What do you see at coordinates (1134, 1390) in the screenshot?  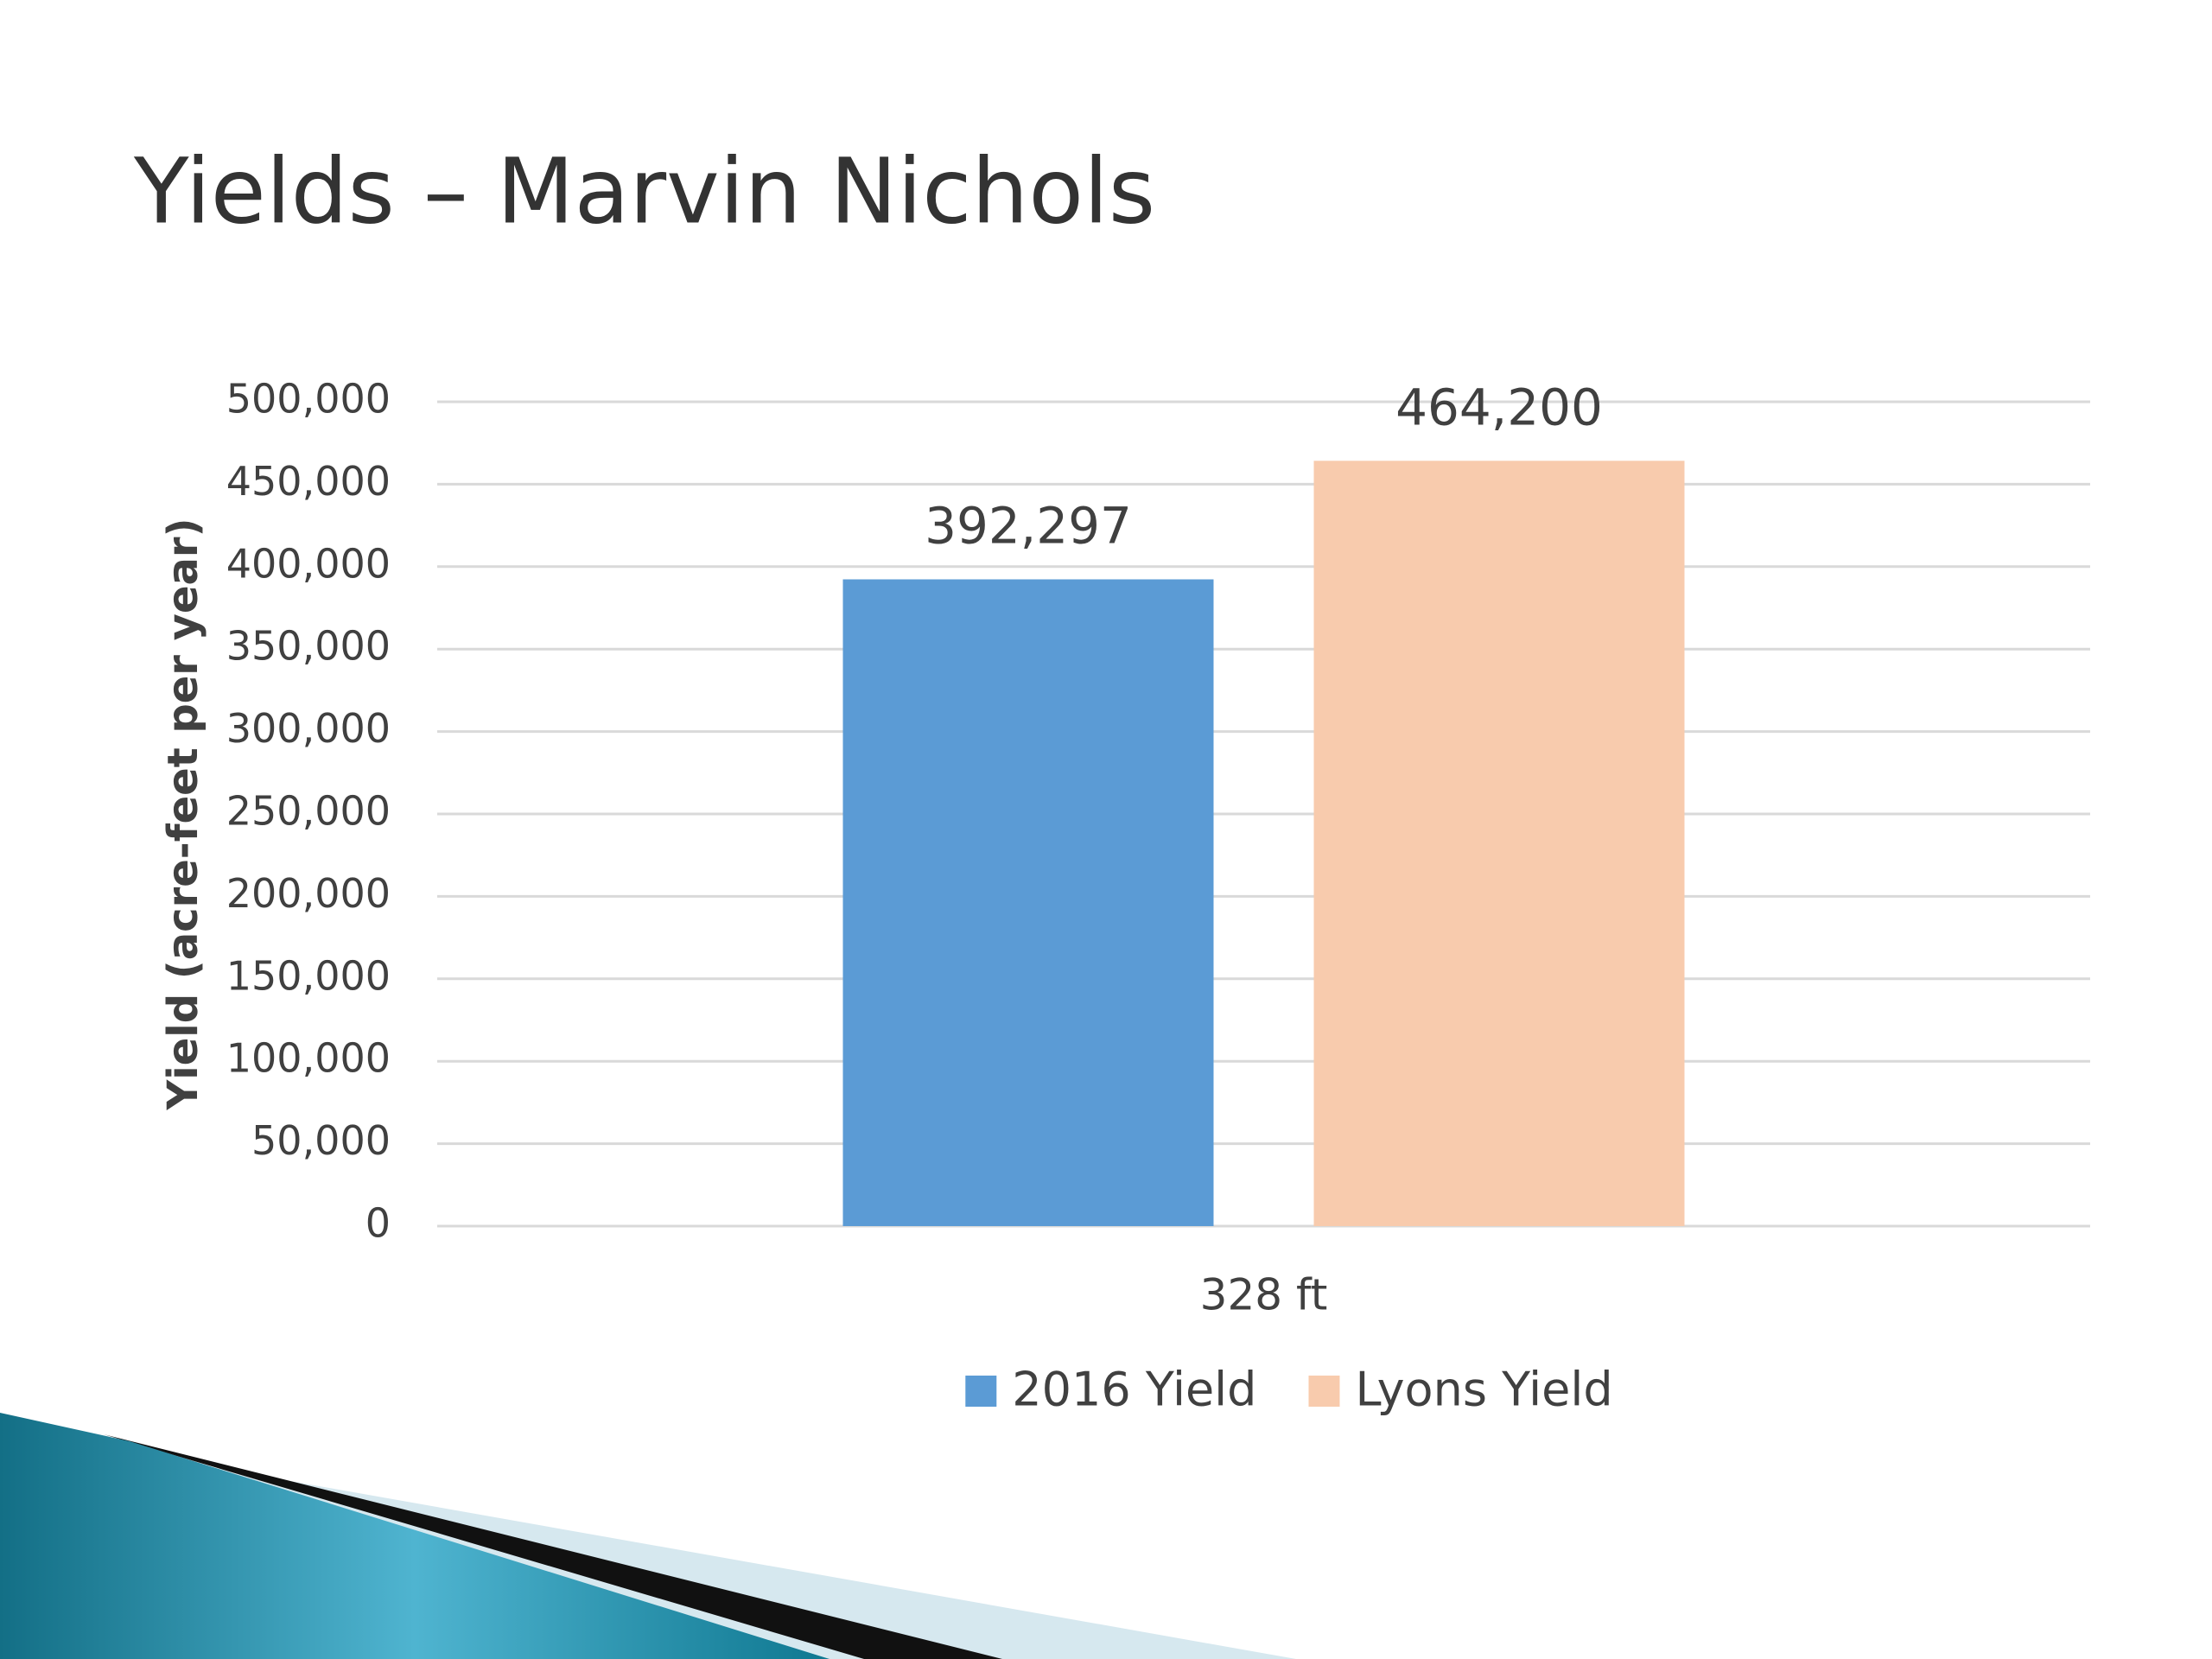 I see `legend-label: 2016 Yield` at bounding box center [1134, 1390].